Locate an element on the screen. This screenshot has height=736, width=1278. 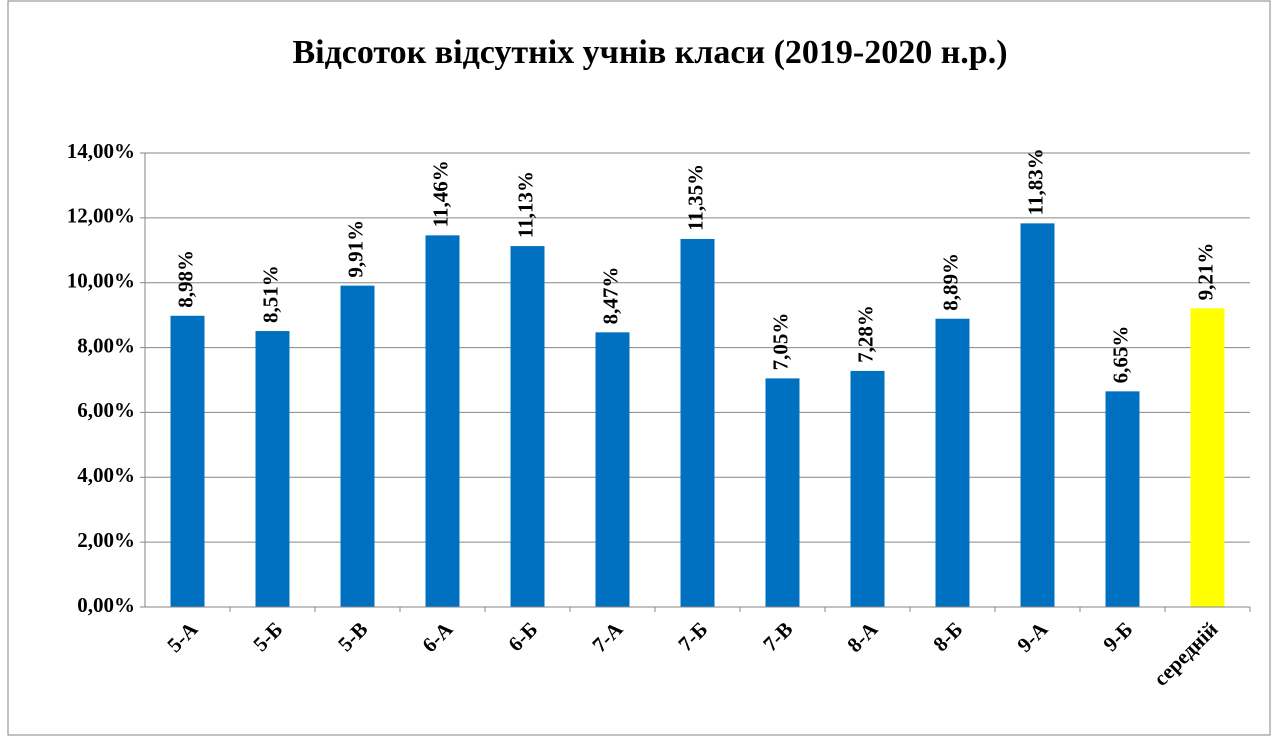
value-label: 8,51% is located at coordinates (270, 294).